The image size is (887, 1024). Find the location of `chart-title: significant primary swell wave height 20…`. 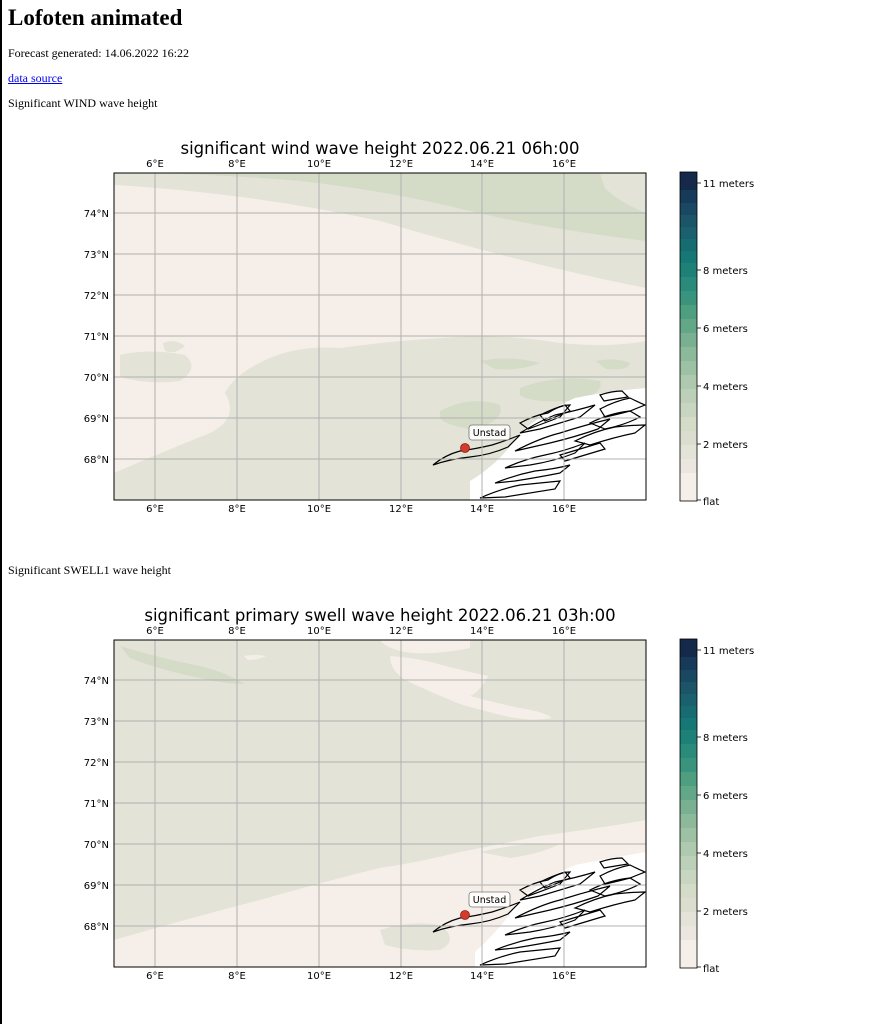

chart-title: significant primary swell wave height 20… is located at coordinates (379, 615).